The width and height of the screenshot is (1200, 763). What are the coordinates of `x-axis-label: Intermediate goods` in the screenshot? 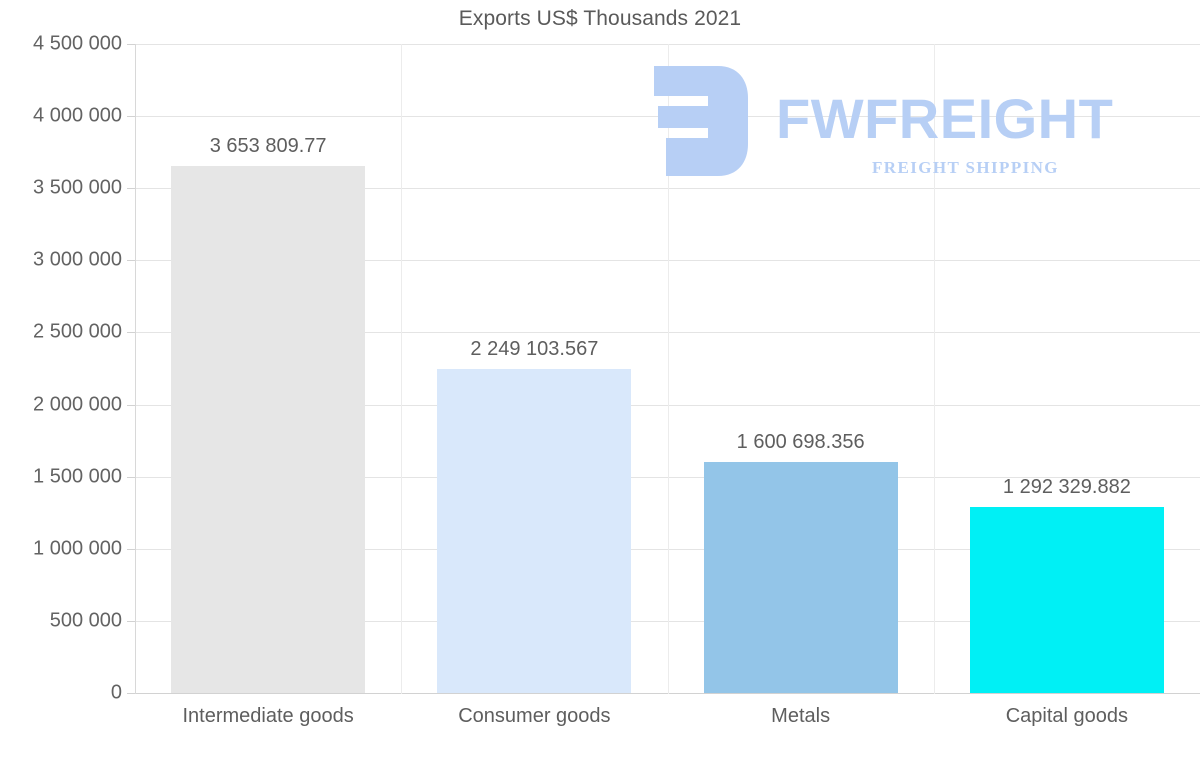 It's located at (268, 716).